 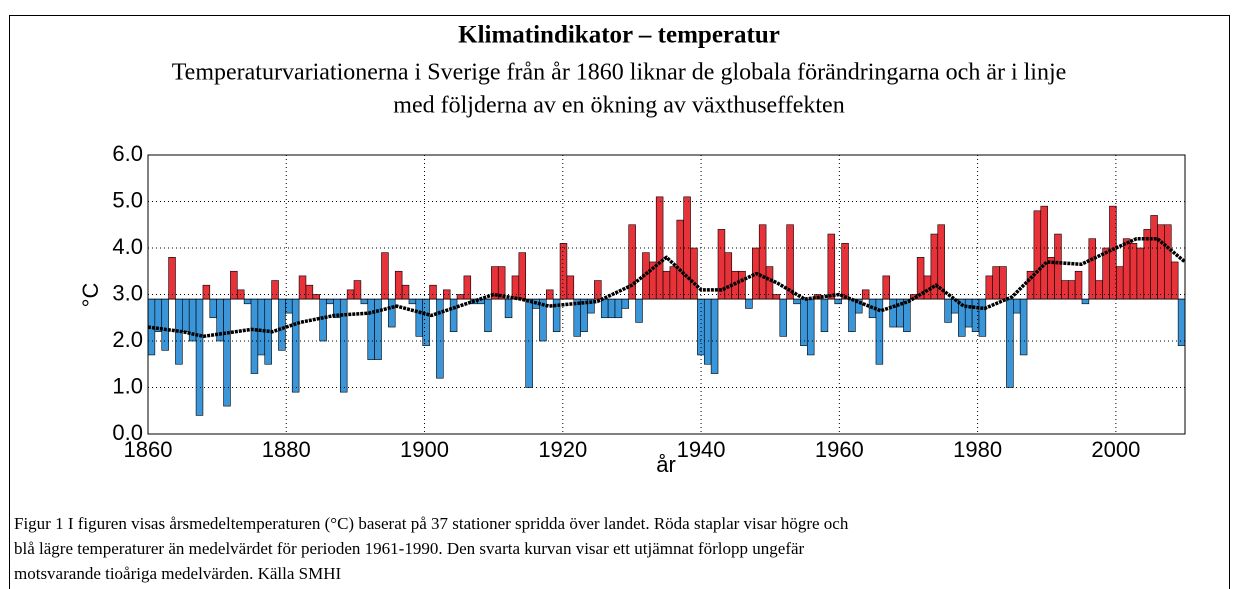 I want to click on title: Klimatindikator – temperatur, so click(x=619, y=35).